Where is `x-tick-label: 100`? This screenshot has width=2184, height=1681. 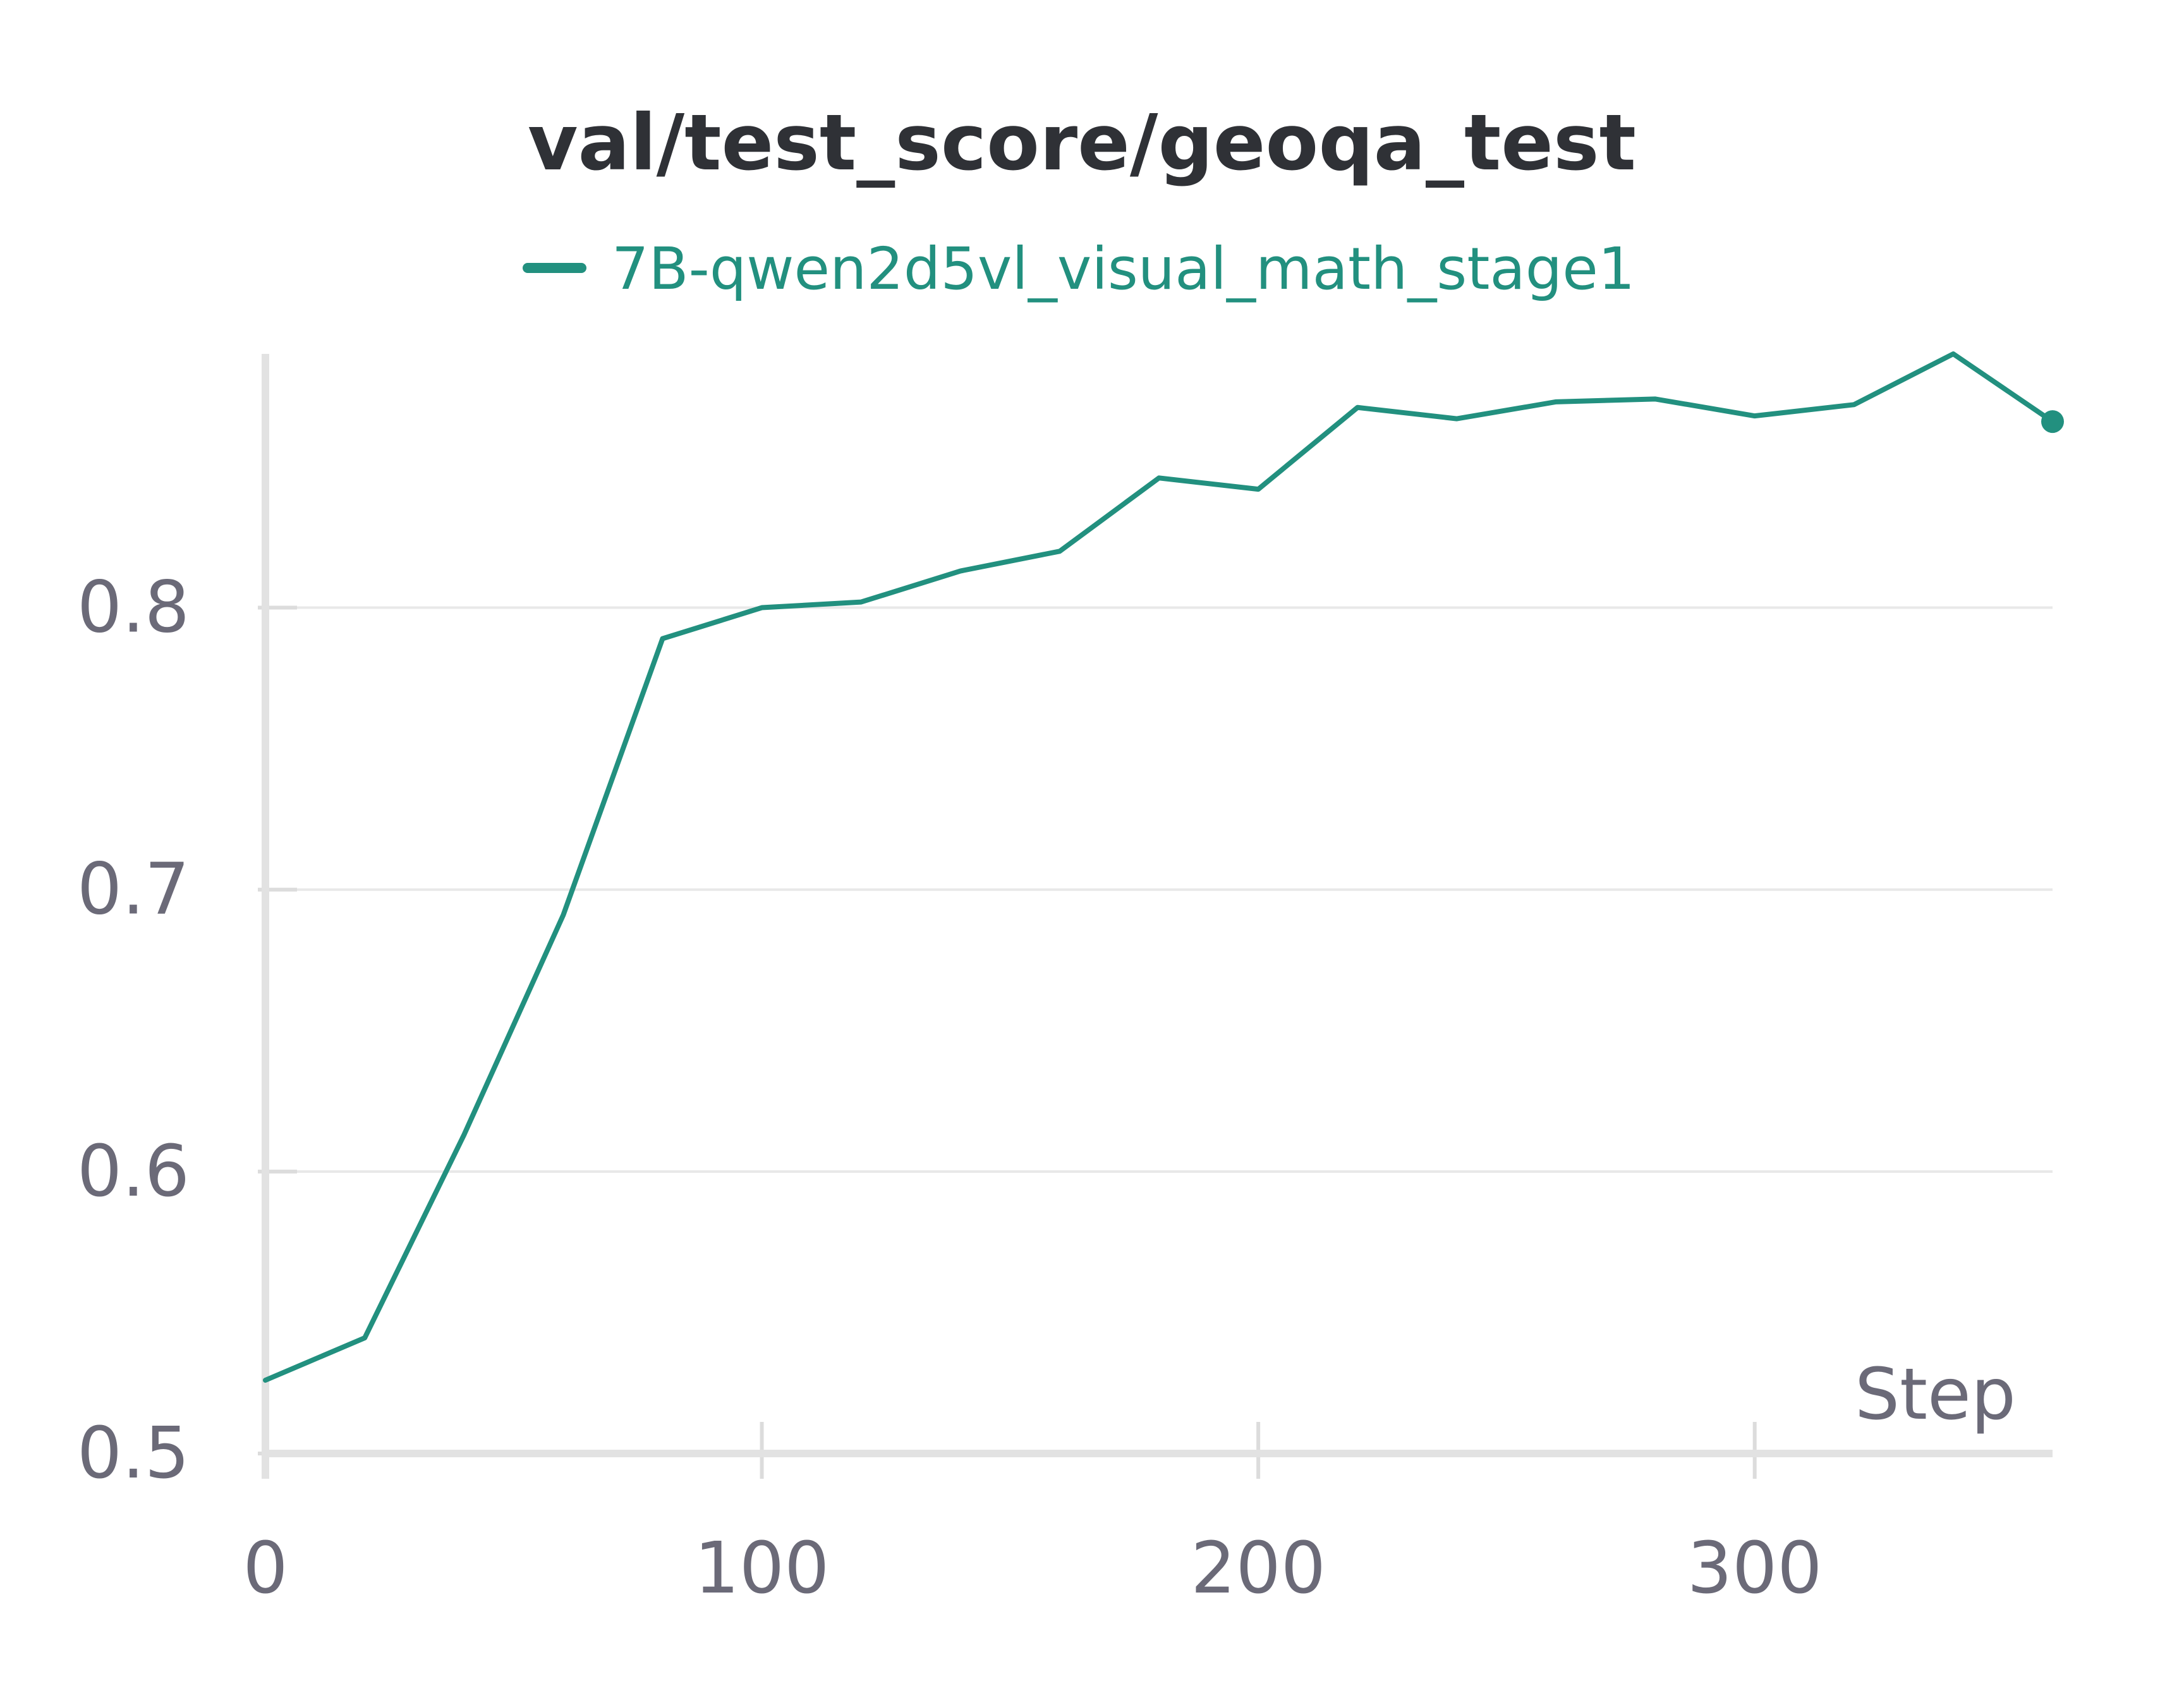
x-tick-label: 100 is located at coordinates (762, 1568).